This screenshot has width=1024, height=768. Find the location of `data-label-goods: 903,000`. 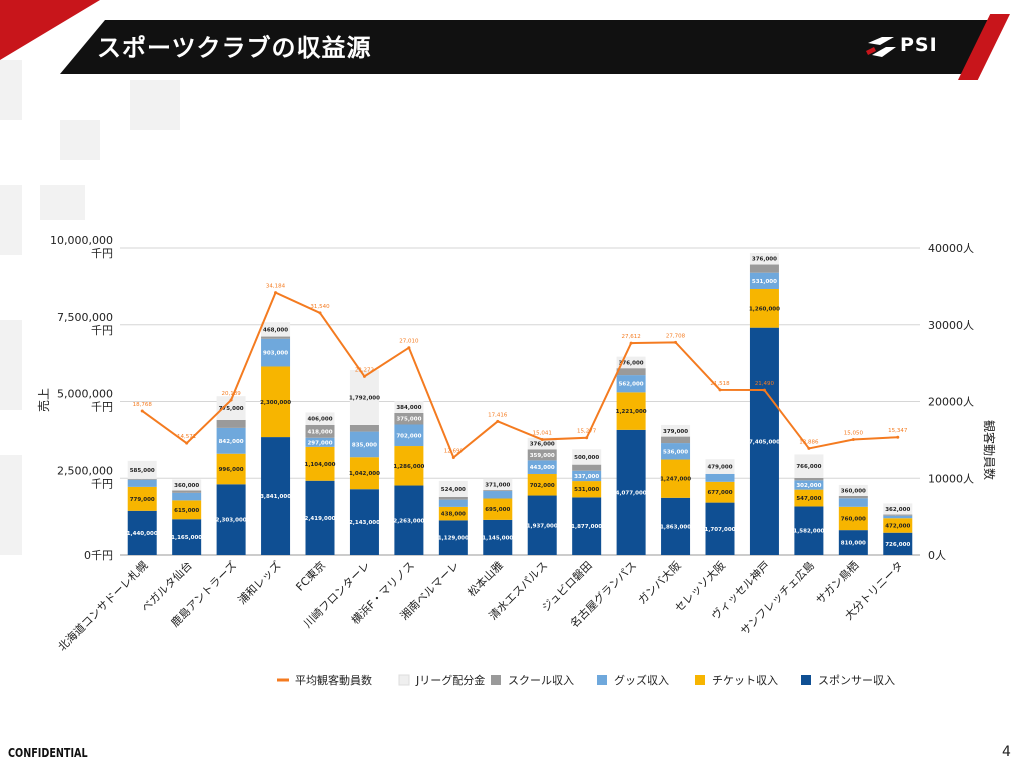

data-label-goods: 903,000 is located at coordinates (275, 354).